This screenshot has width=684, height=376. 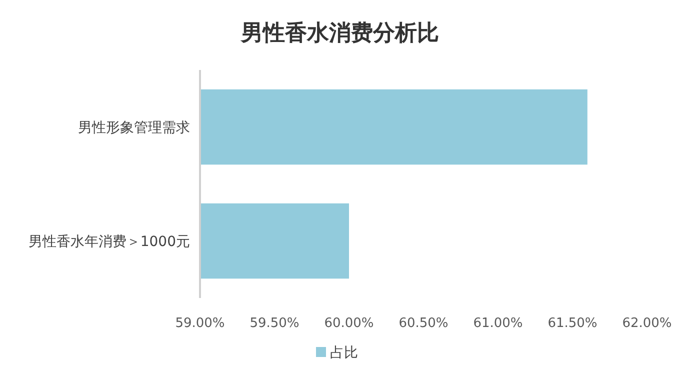 What do you see at coordinates (349, 323) in the screenshot?
I see `x-tick-label: 60.00%` at bounding box center [349, 323].